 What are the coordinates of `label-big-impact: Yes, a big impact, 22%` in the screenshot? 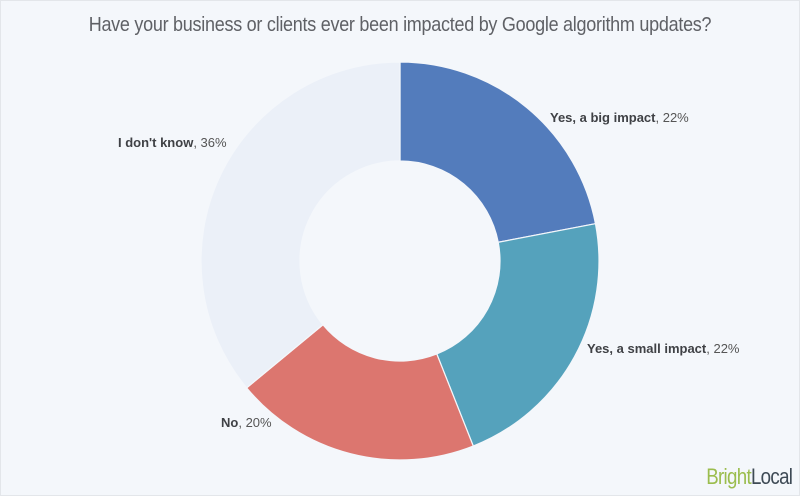 It's located at (619, 117).